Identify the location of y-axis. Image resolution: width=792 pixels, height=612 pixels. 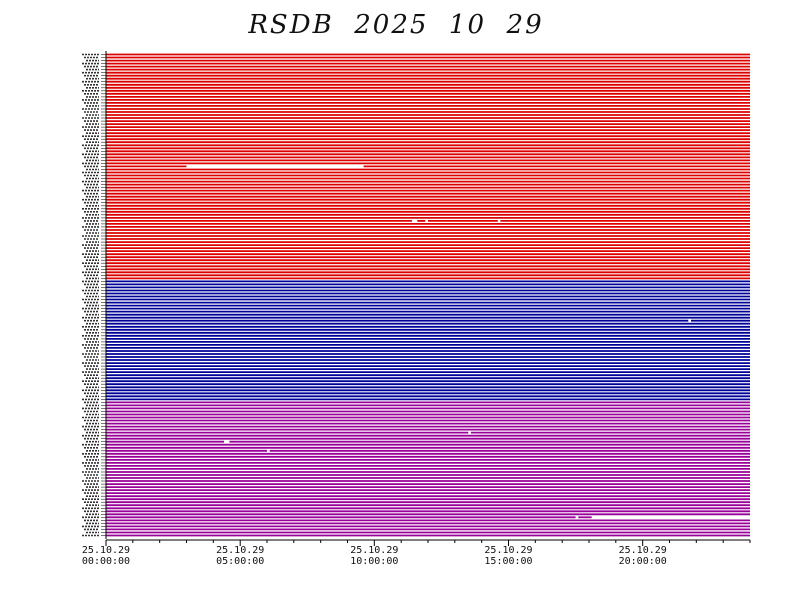
(94, 295).